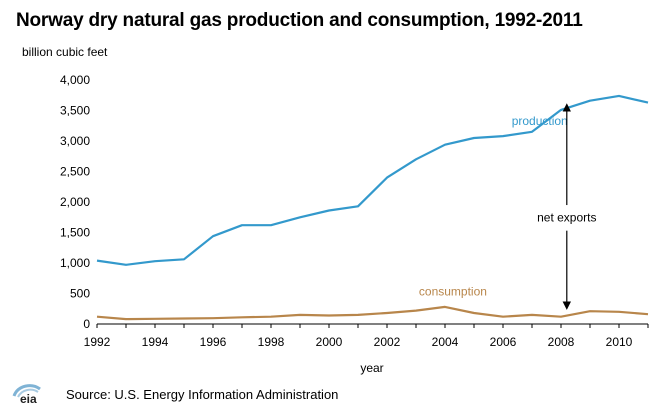  What do you see at coordinates (329, 342) in the screenshot?
I see `x-tick-label: 2000` at bounding box center [329, 342].